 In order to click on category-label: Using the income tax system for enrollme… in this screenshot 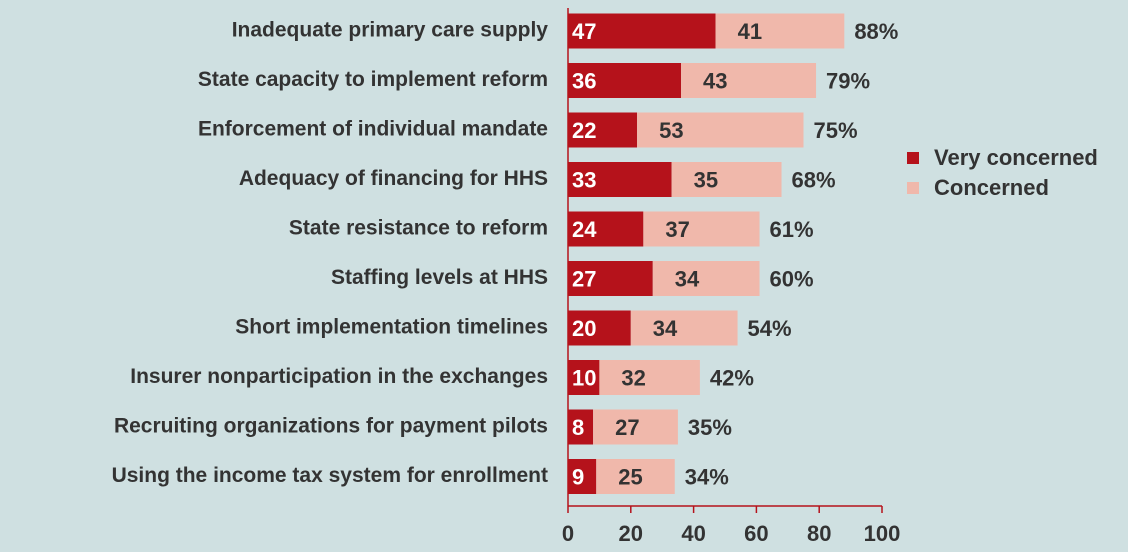, I will do `click(330, 475)`.